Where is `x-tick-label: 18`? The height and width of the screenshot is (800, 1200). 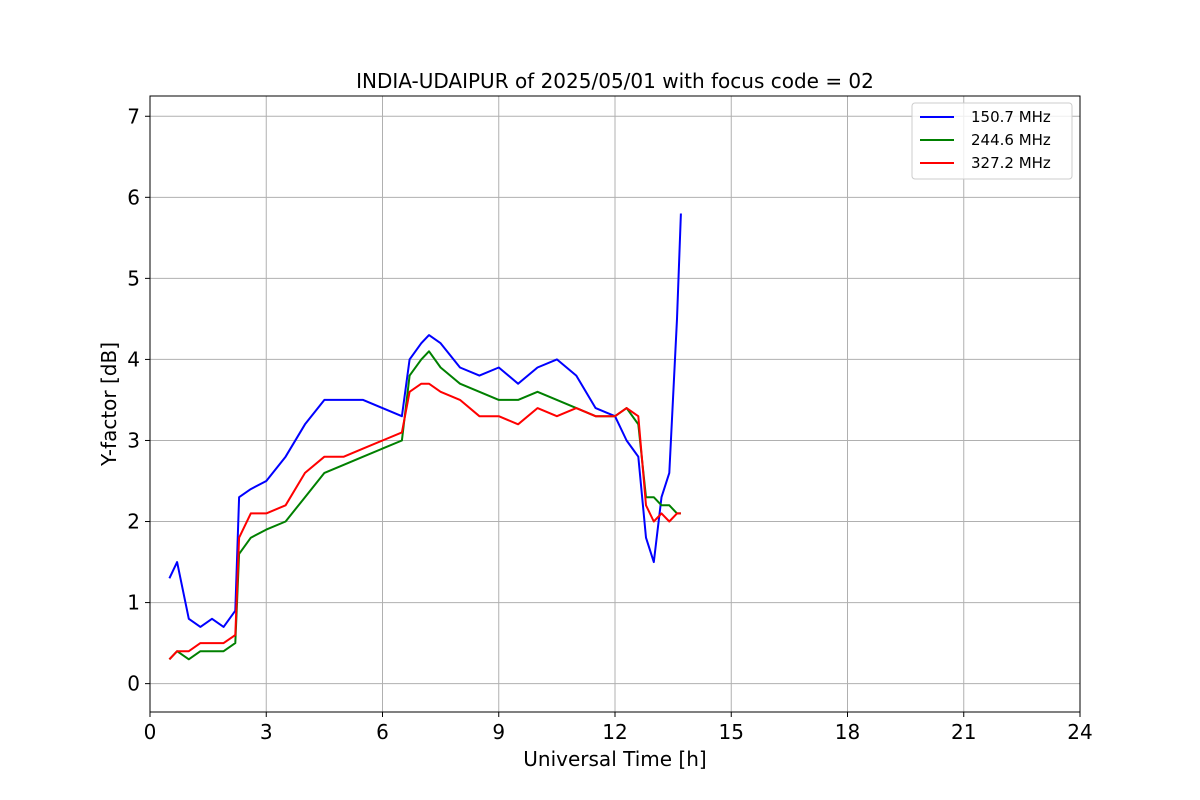
x-tick-label: 18 is located at coordinates (847, 732).